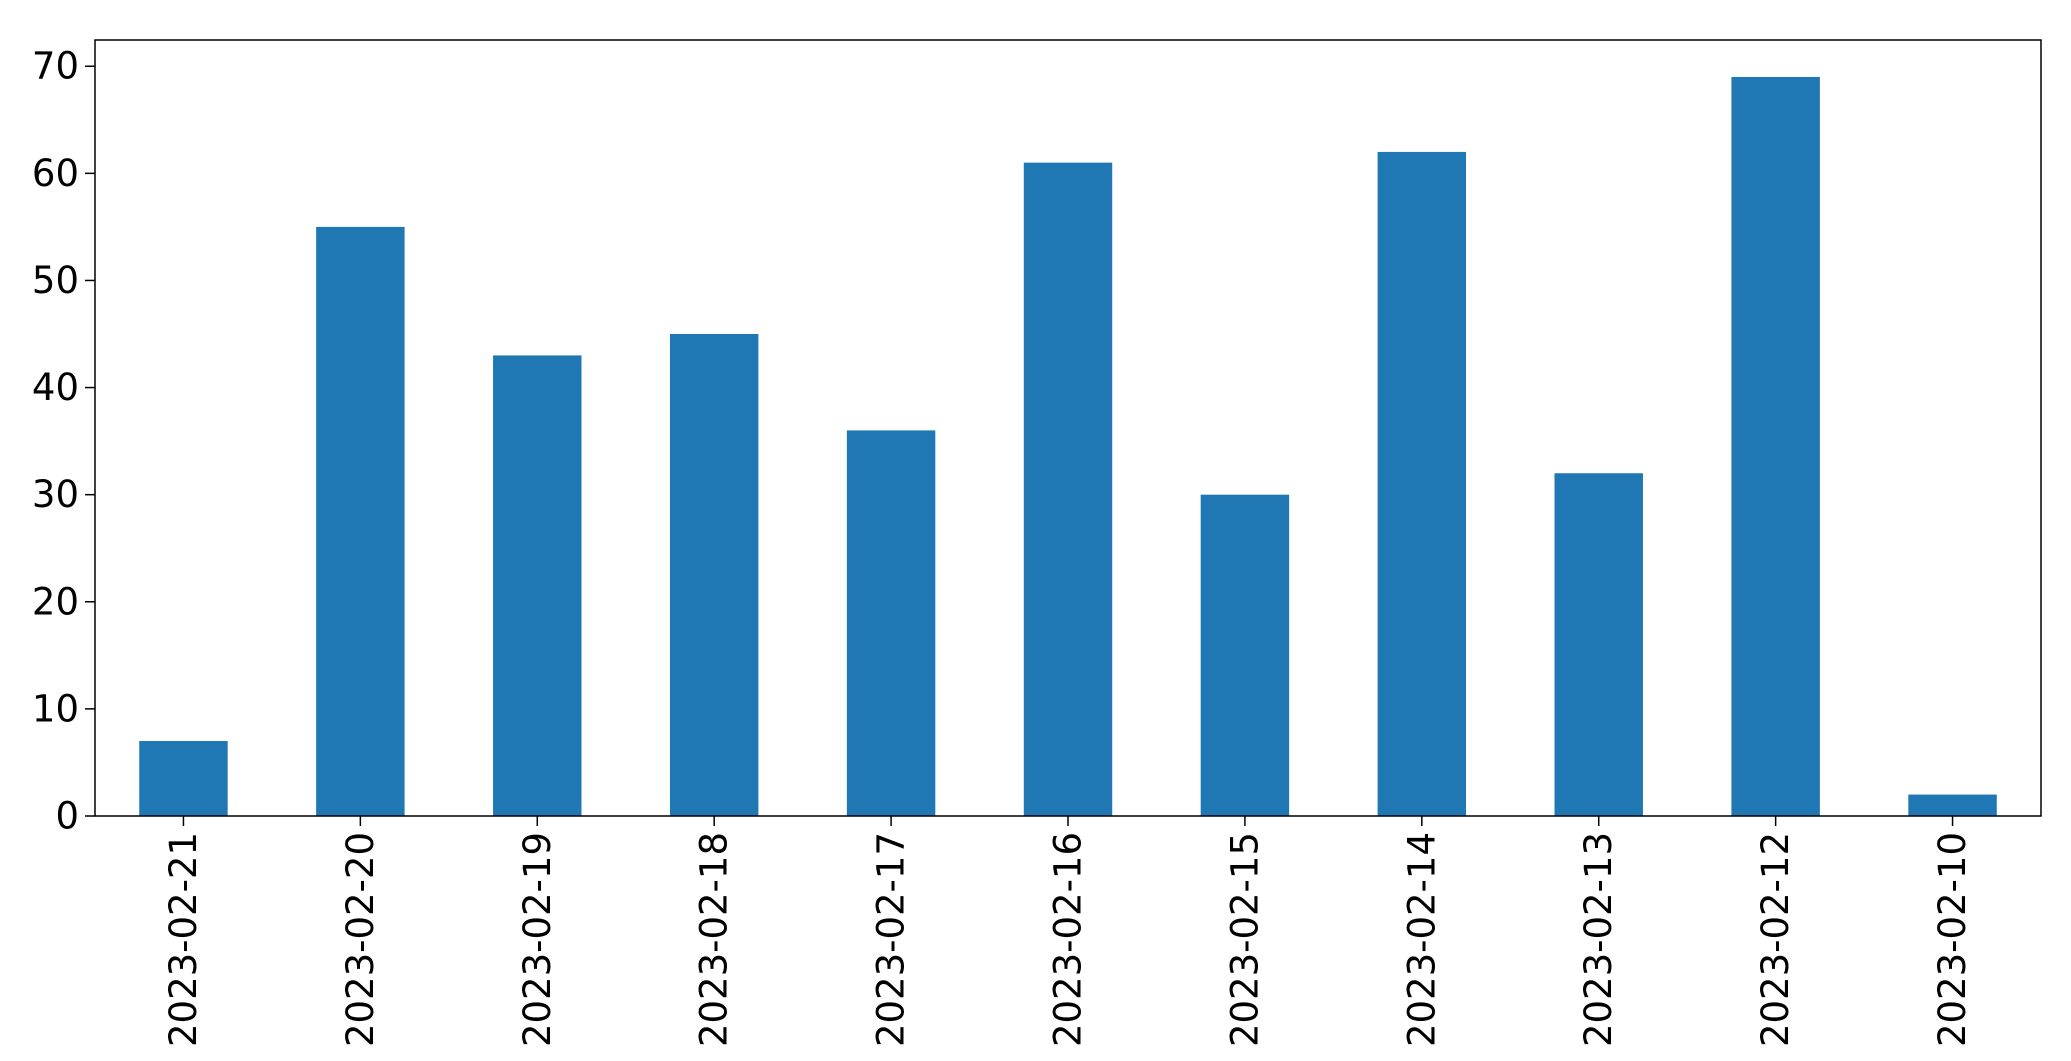 Image resolution: width=2071 pixels, height=1061 pixels. I want to click on x-tick-label: 2023-02-16, so click(1068, 939).